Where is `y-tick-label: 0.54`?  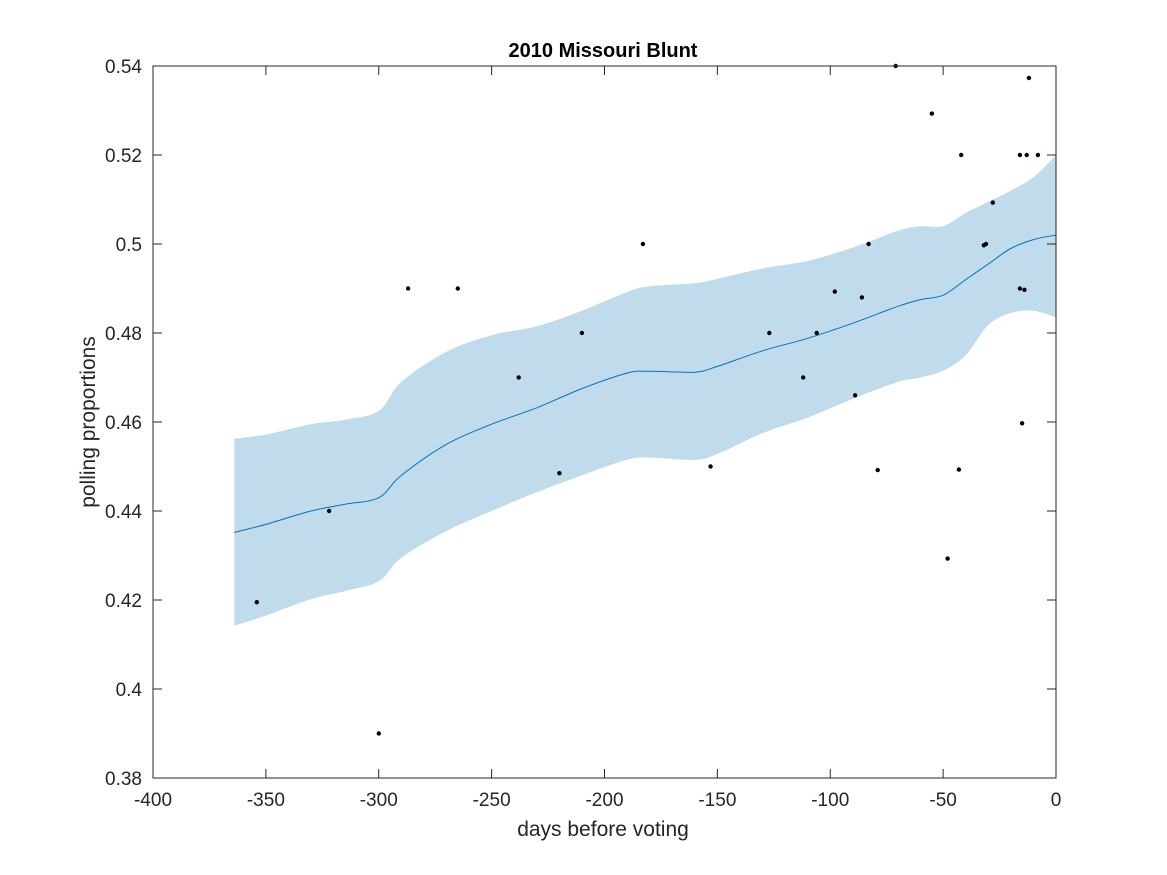 y-tick-label: 0.54 is located at coordinates (123, 67).